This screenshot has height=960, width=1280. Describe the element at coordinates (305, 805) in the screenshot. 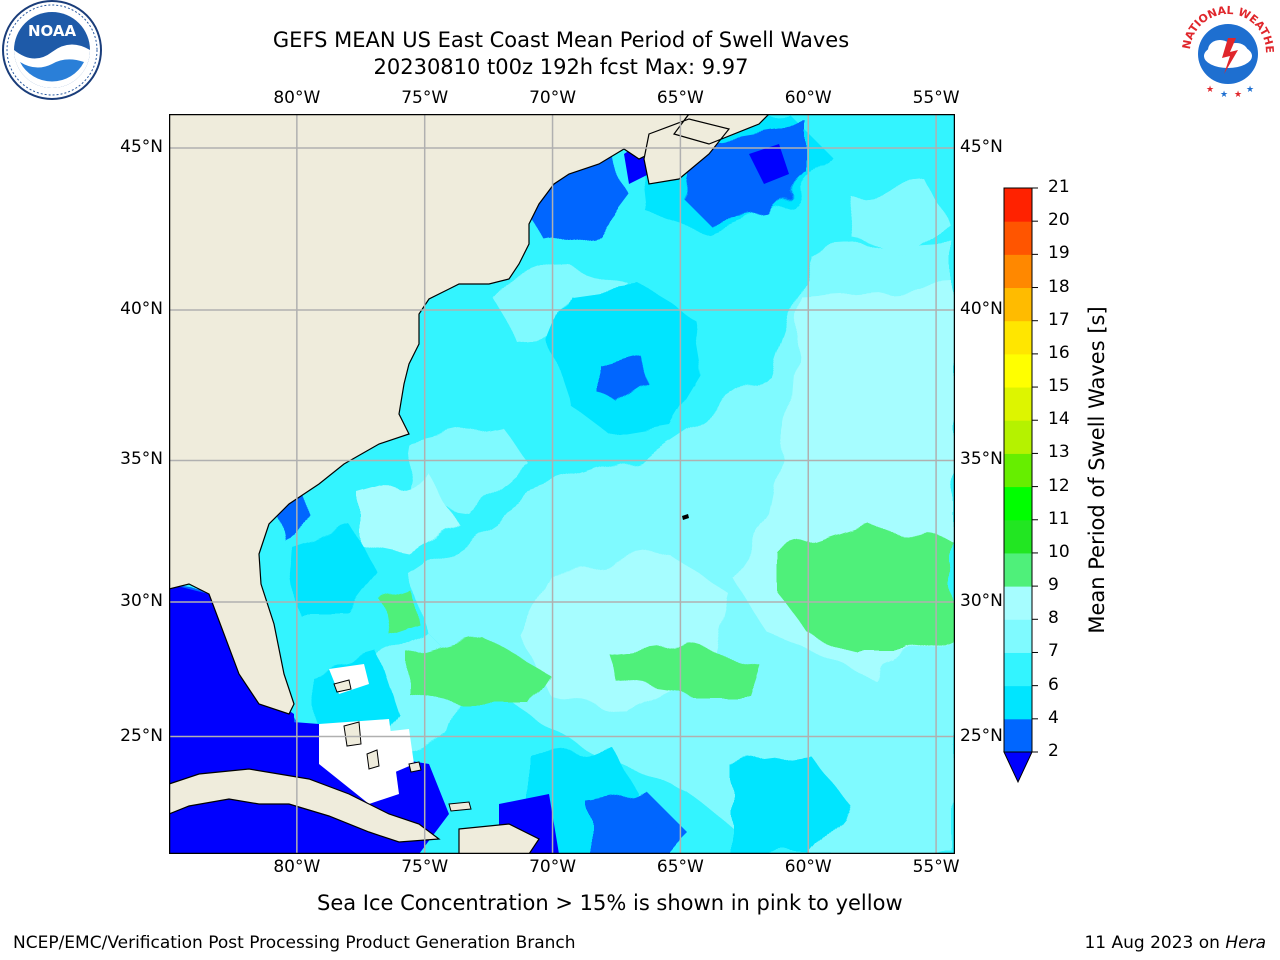

I see `land-cuba` at that location.